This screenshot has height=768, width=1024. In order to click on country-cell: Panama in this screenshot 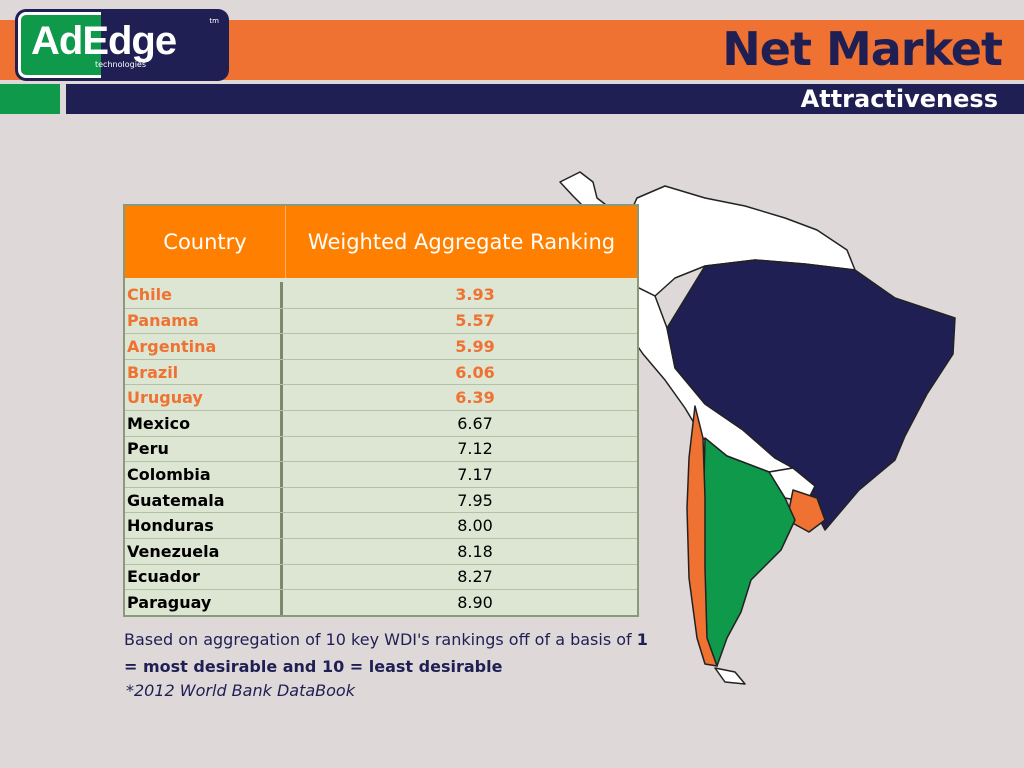, I will do `click(204, 321)`.